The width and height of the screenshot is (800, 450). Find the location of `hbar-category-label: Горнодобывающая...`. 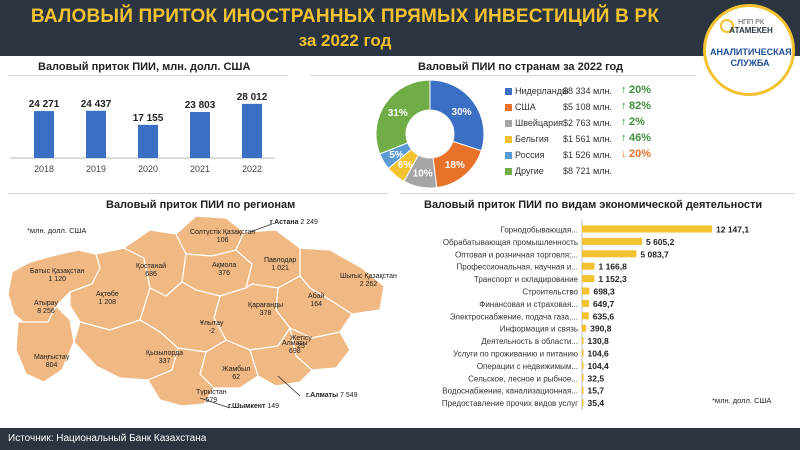

hbar-category-label: Горнодобывающая... is located at coordinates (539, 230).